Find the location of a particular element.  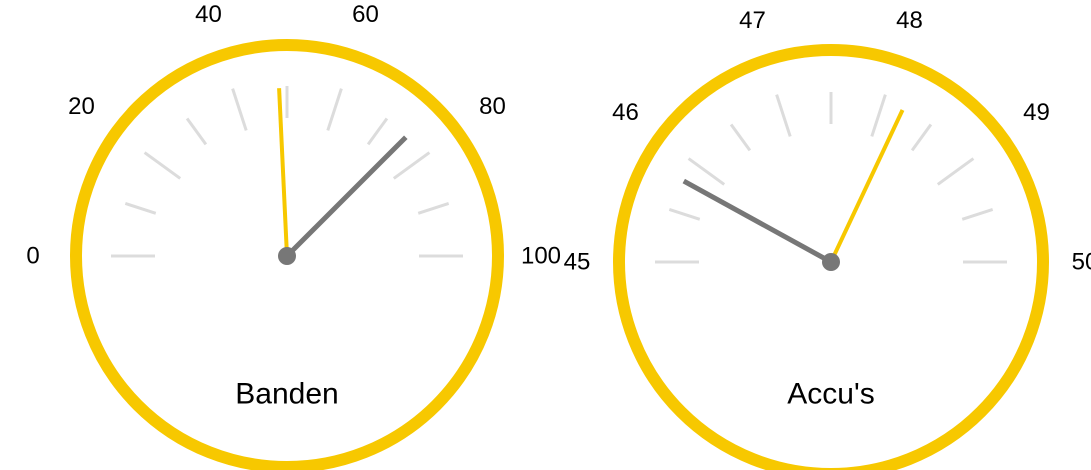

gauge-tick-label: 47 is located at coordinates (752, 20).